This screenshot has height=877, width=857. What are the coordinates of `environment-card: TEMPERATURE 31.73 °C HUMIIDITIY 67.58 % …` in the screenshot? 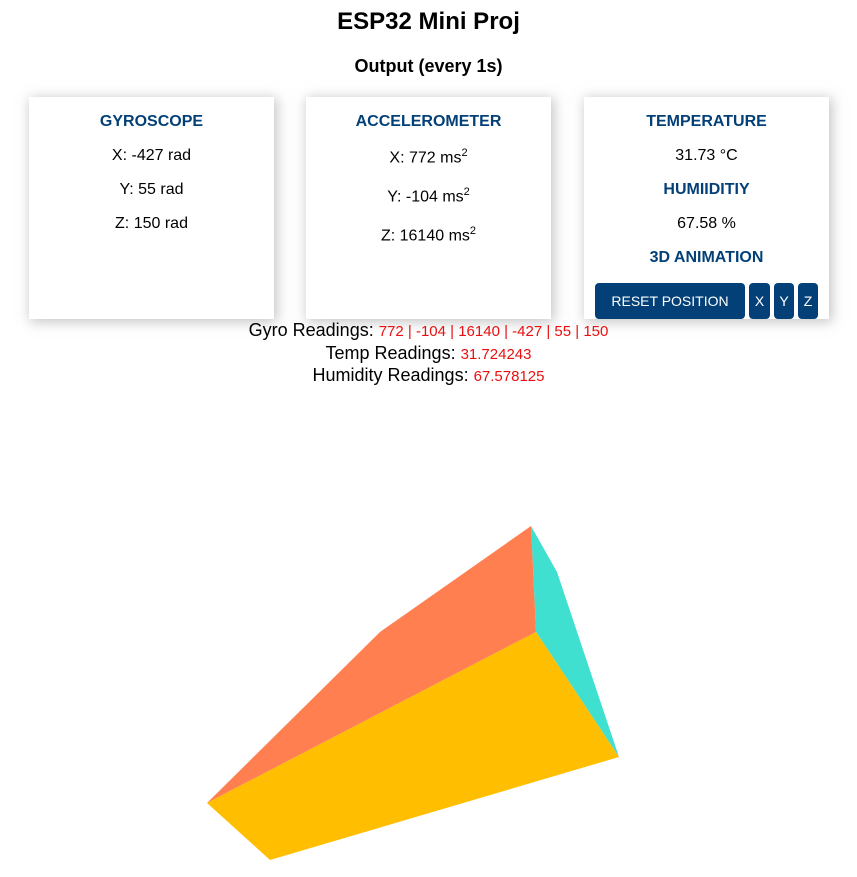 It's located at (706, 208).